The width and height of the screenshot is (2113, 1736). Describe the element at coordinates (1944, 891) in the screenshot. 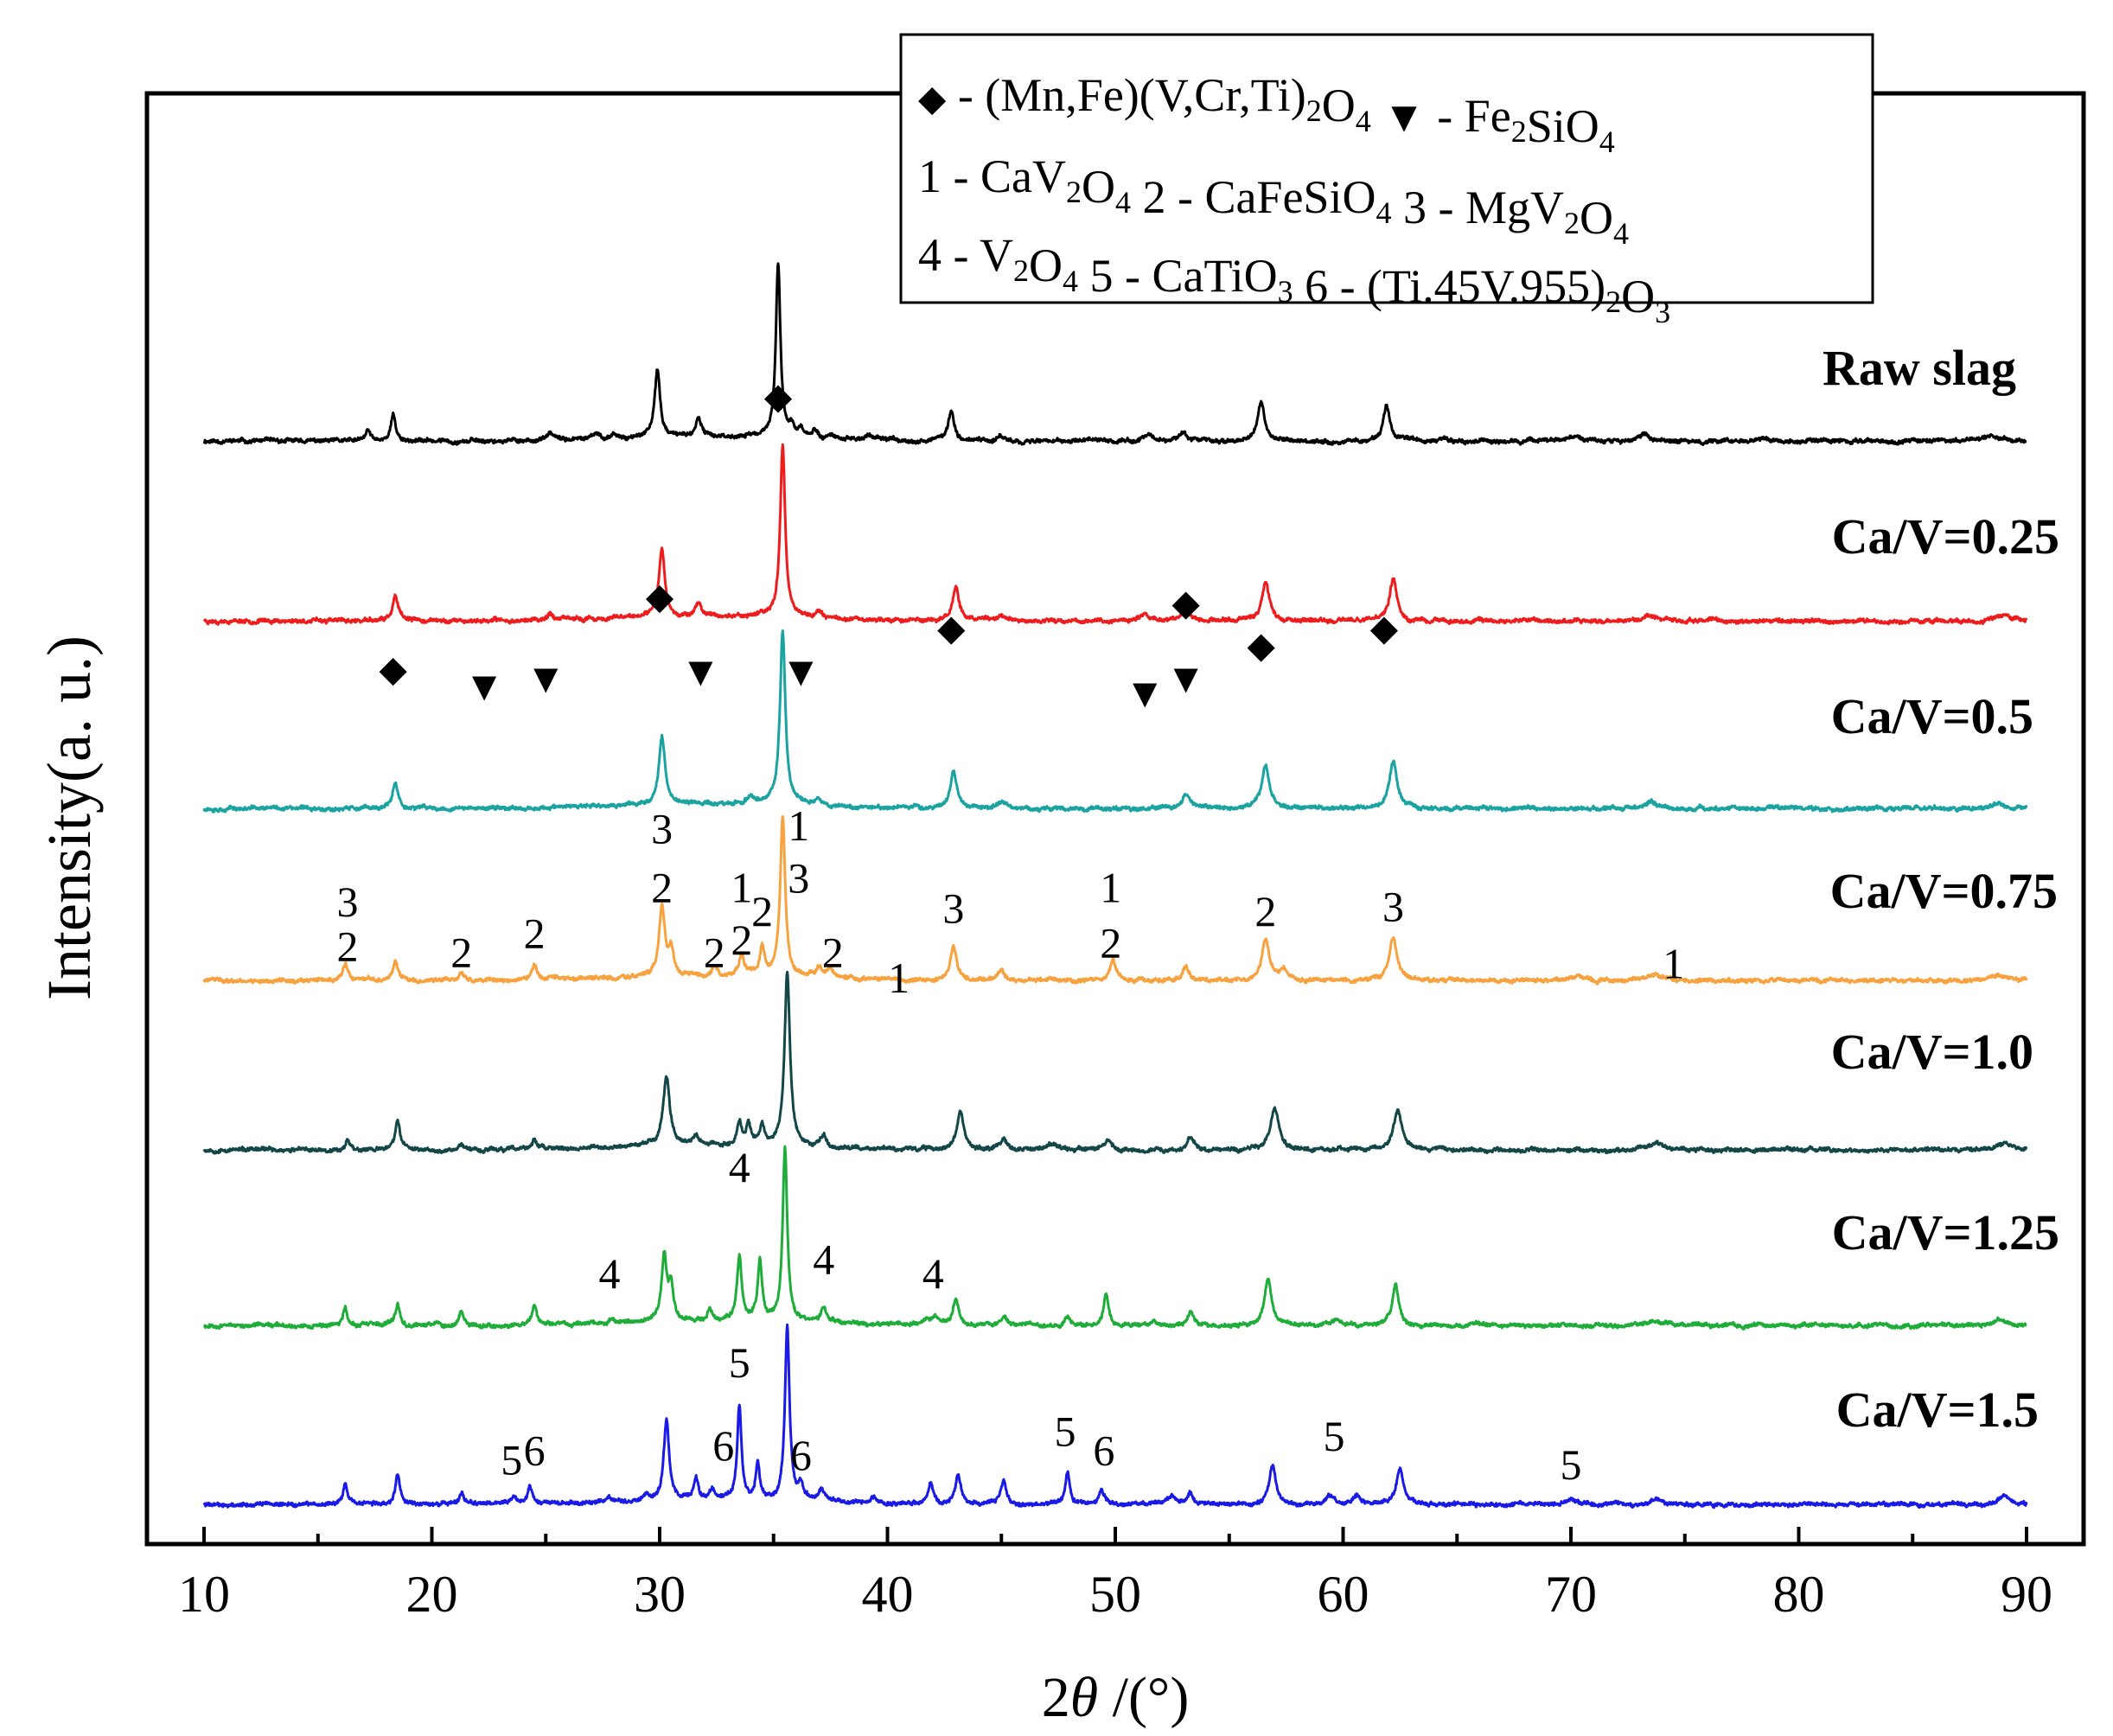

I see `series-label: Ca/V=0.75` at that location.